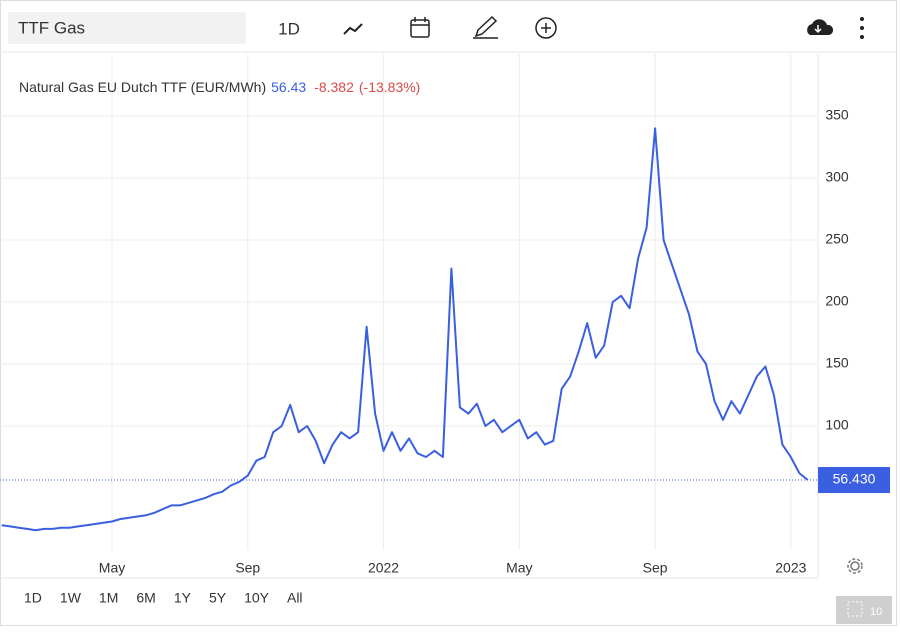  Describe the element at coordinates (485, 27) in the screenshot. I see `draw-icon` at that location.